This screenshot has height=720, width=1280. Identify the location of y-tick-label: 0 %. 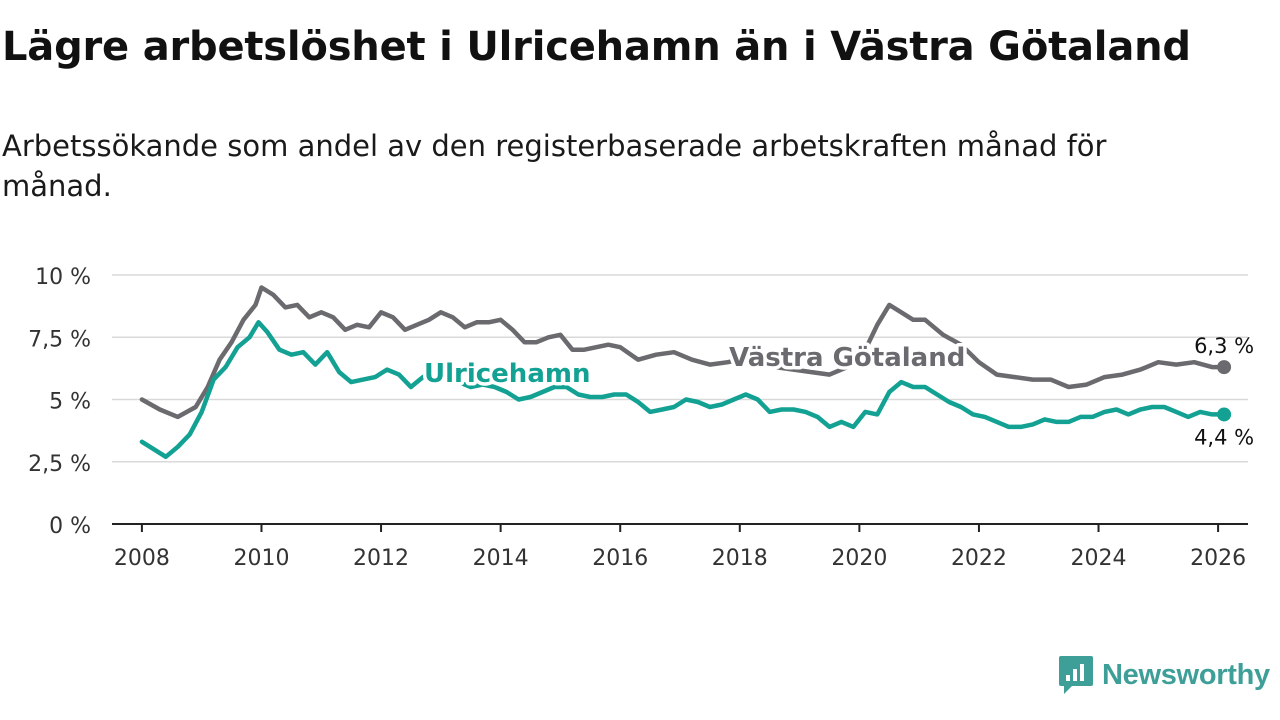
(70, 526).